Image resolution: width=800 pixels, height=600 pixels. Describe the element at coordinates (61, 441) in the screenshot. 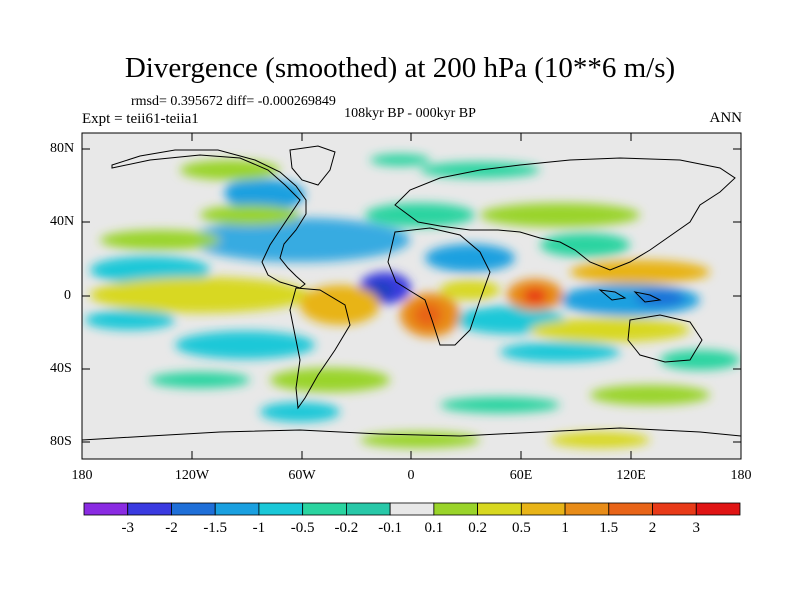

I see `lat-label-80s: 80S` at that location.